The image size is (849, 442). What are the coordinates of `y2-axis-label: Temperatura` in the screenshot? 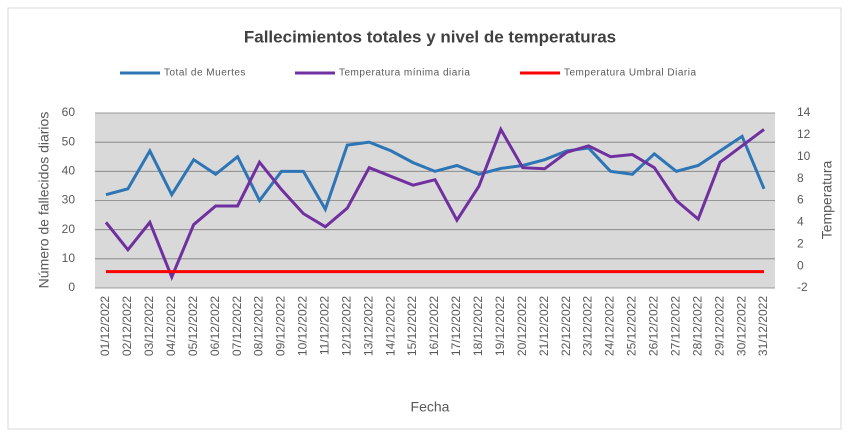 It's located at (827, 199).